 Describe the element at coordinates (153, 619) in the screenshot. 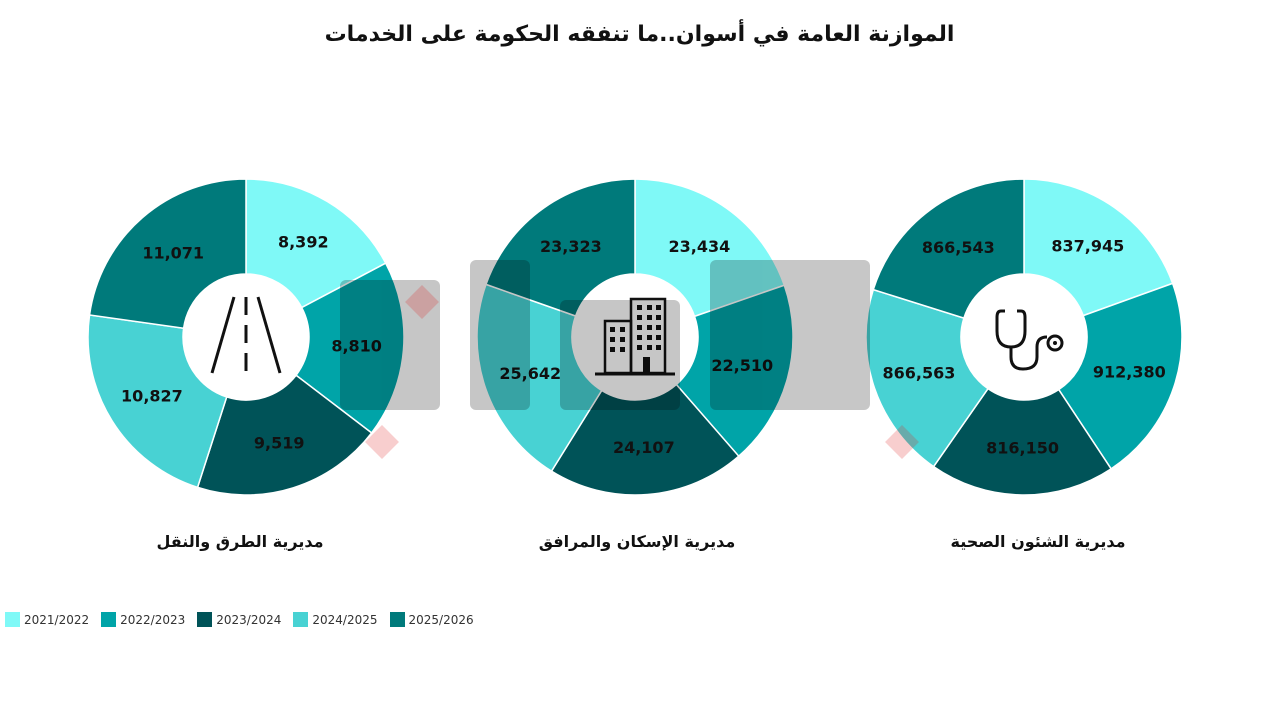

I see `legend-label: 2022/2023` at that location.